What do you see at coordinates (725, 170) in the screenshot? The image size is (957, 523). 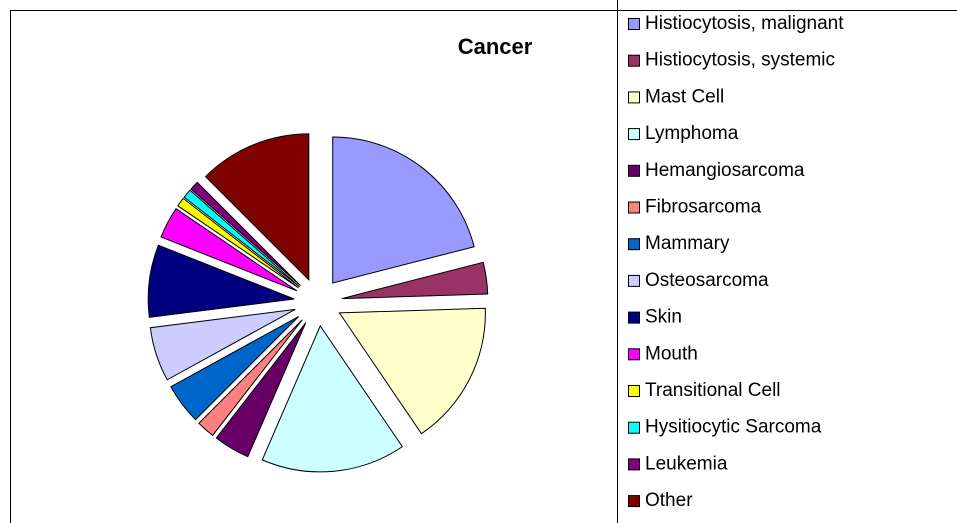 I see `legend-label: Hemangiosarcoma` at bounding box center [725, 170].